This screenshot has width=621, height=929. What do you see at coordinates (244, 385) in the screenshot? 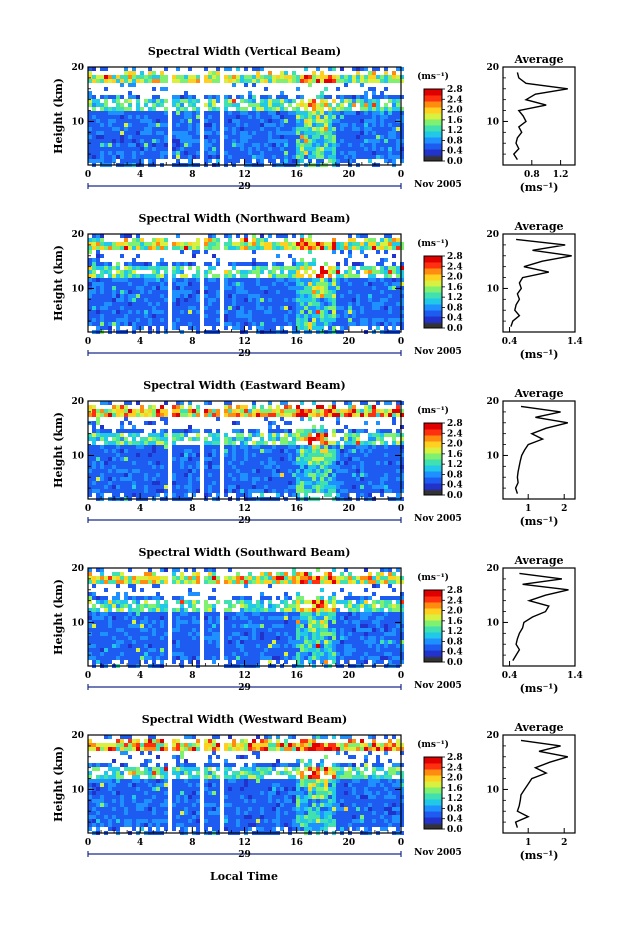
I see `panel-title: Spectral Width (Eastward Beam)` at bounding box center [244, 385].